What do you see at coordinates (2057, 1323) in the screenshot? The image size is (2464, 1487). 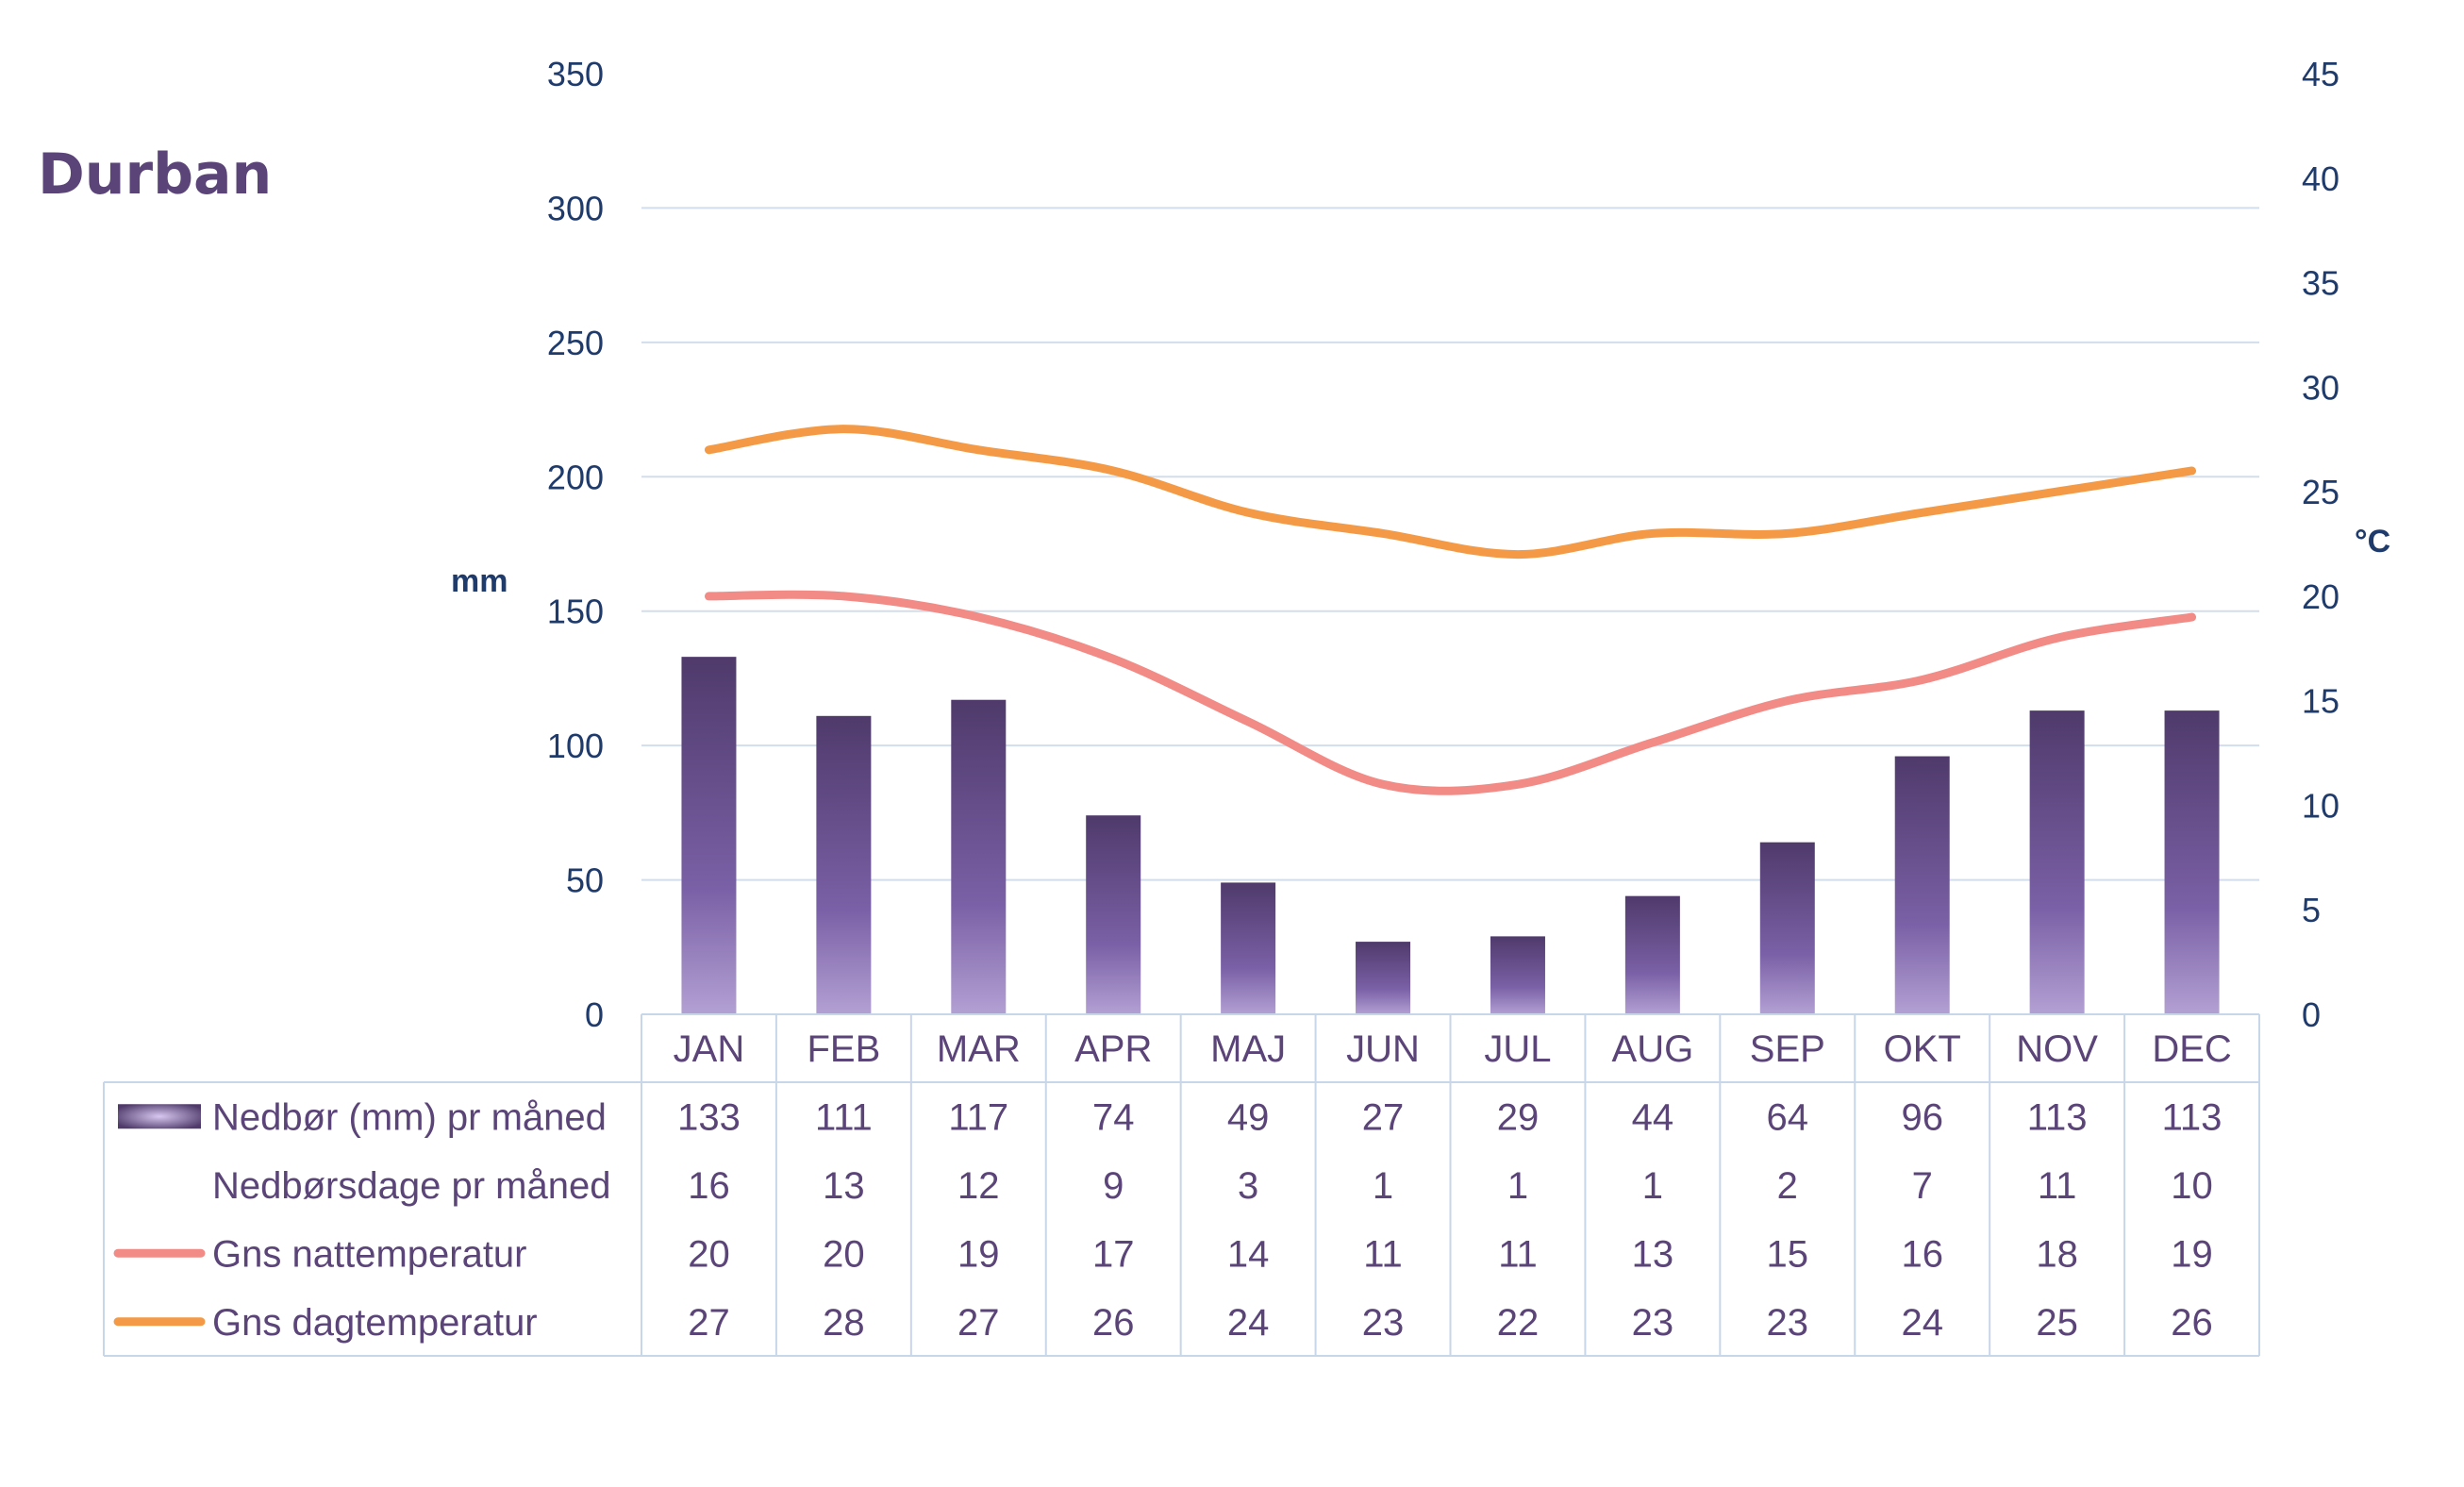 I see `table-cell: 25` at bounding box center [2057, 1323].